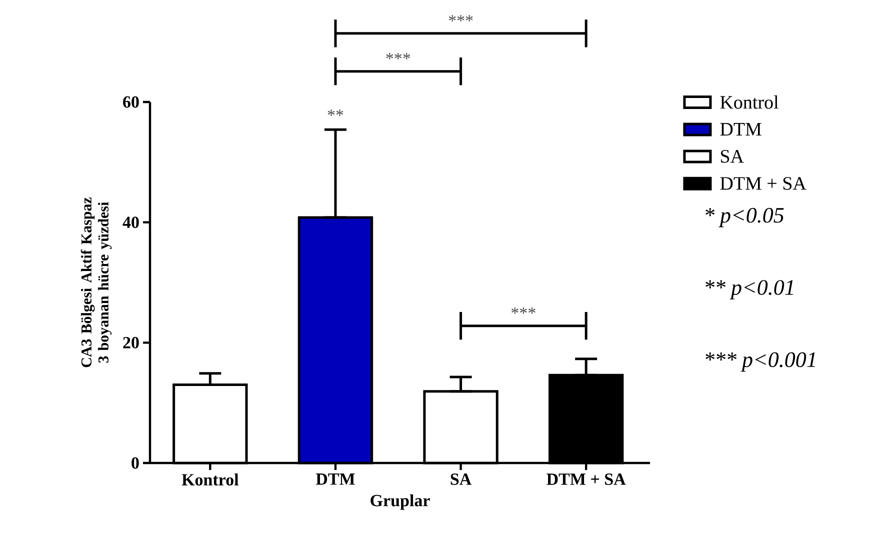 Image resolution: width=882 pixels, height=554 pixels. Describe the element at coordinates (400, 502) in the screenshot. I see `x-axis-title: Gruplar` at that location.